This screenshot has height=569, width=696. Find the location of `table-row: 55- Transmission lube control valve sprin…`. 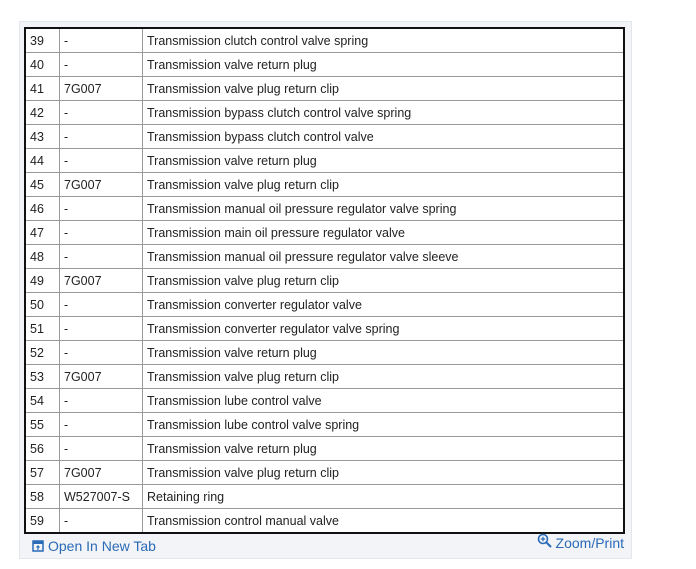

table-row: 55- Transmission lube control valve sprin… is located at coordinates (324, 424).